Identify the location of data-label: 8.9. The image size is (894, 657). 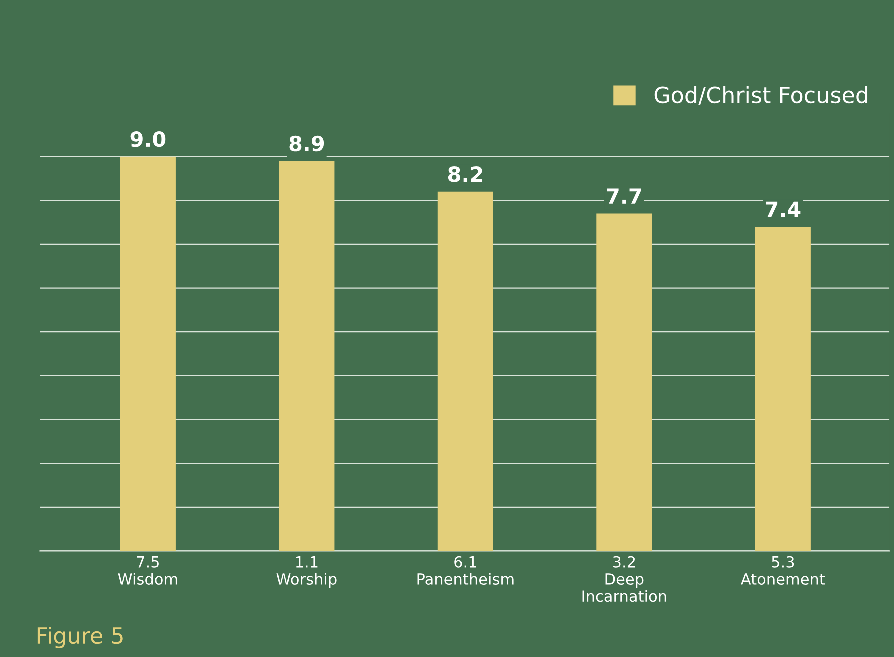
(307, 144).